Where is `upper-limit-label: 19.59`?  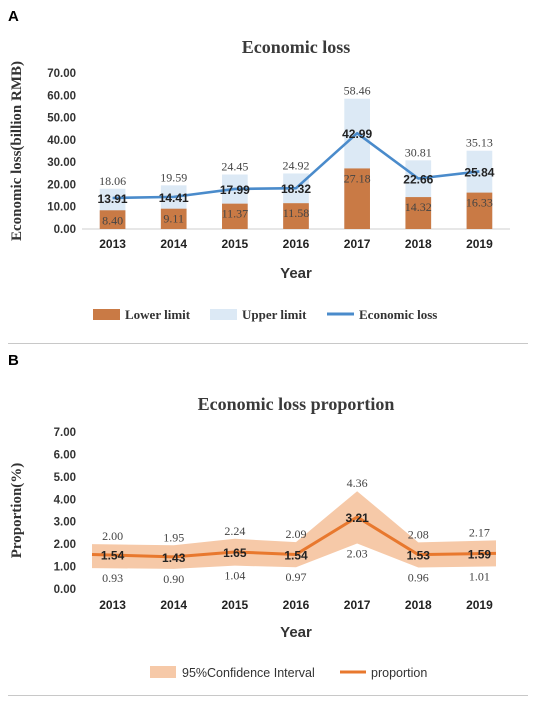
upper-limit-label: 19.59 is located at coordinates (173, 177).